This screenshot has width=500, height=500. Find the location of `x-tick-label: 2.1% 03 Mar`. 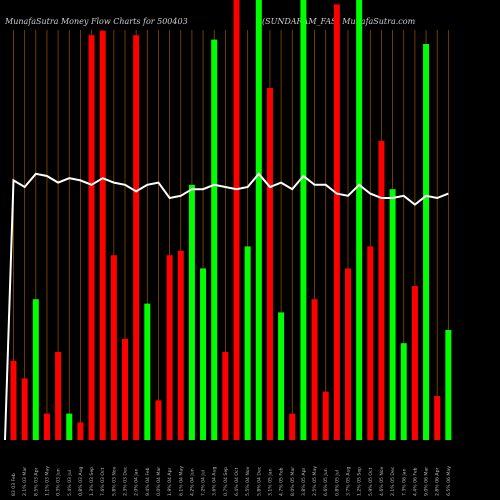

x-tick-label: 2.1% 03 Mar is located at coordinates (25, 481).